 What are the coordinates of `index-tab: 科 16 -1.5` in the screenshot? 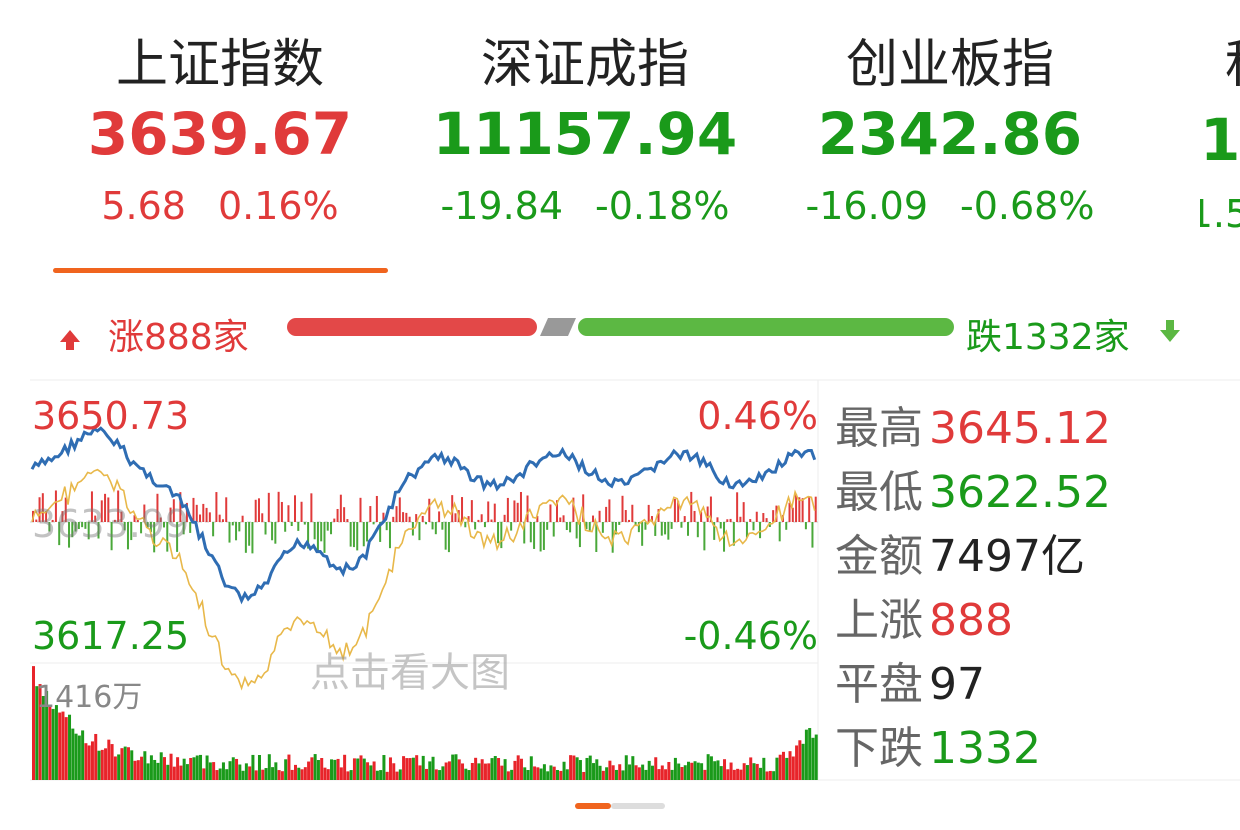 It's located at (1220, 137).